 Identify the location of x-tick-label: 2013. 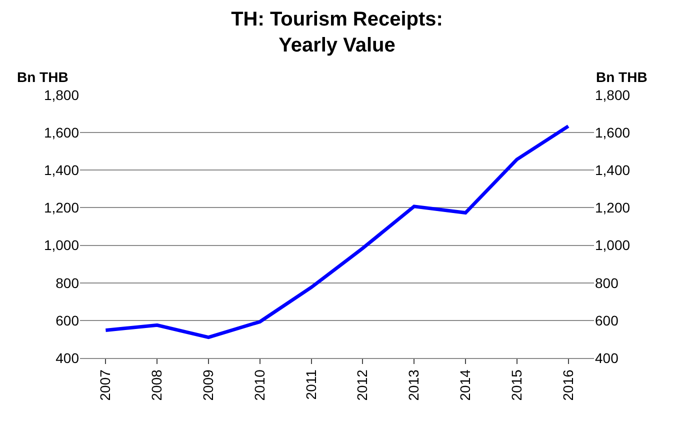
(414, 385).